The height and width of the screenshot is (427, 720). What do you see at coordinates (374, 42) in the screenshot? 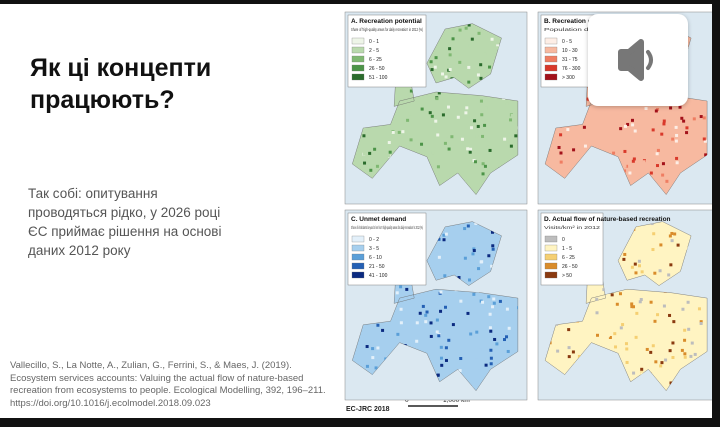
I see `legend-label: 0 - 1` at bounding box center [374, 42].